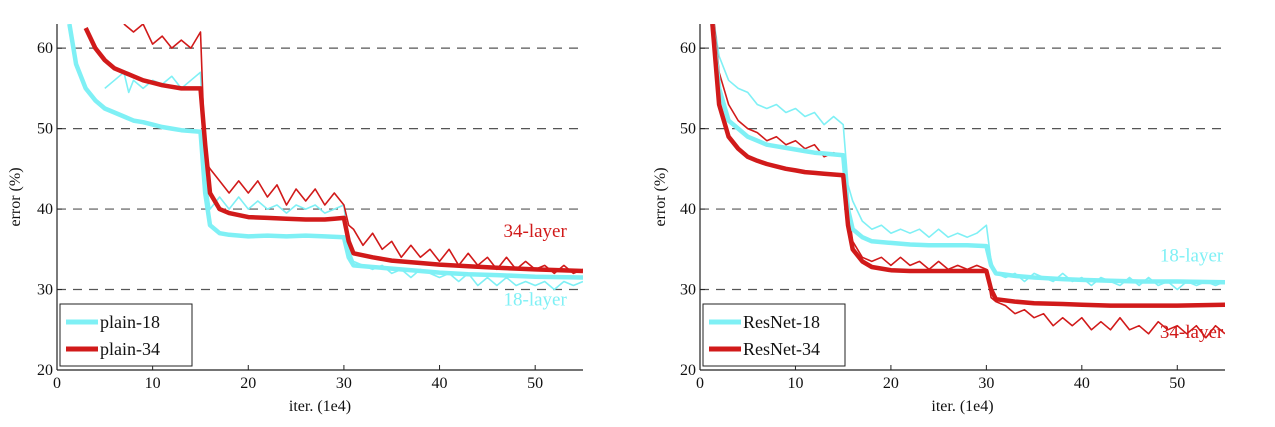 The width and height of the screenshot is (1275, 427). I want to click on legend: plain-18 plain-34, so click(126, 335).